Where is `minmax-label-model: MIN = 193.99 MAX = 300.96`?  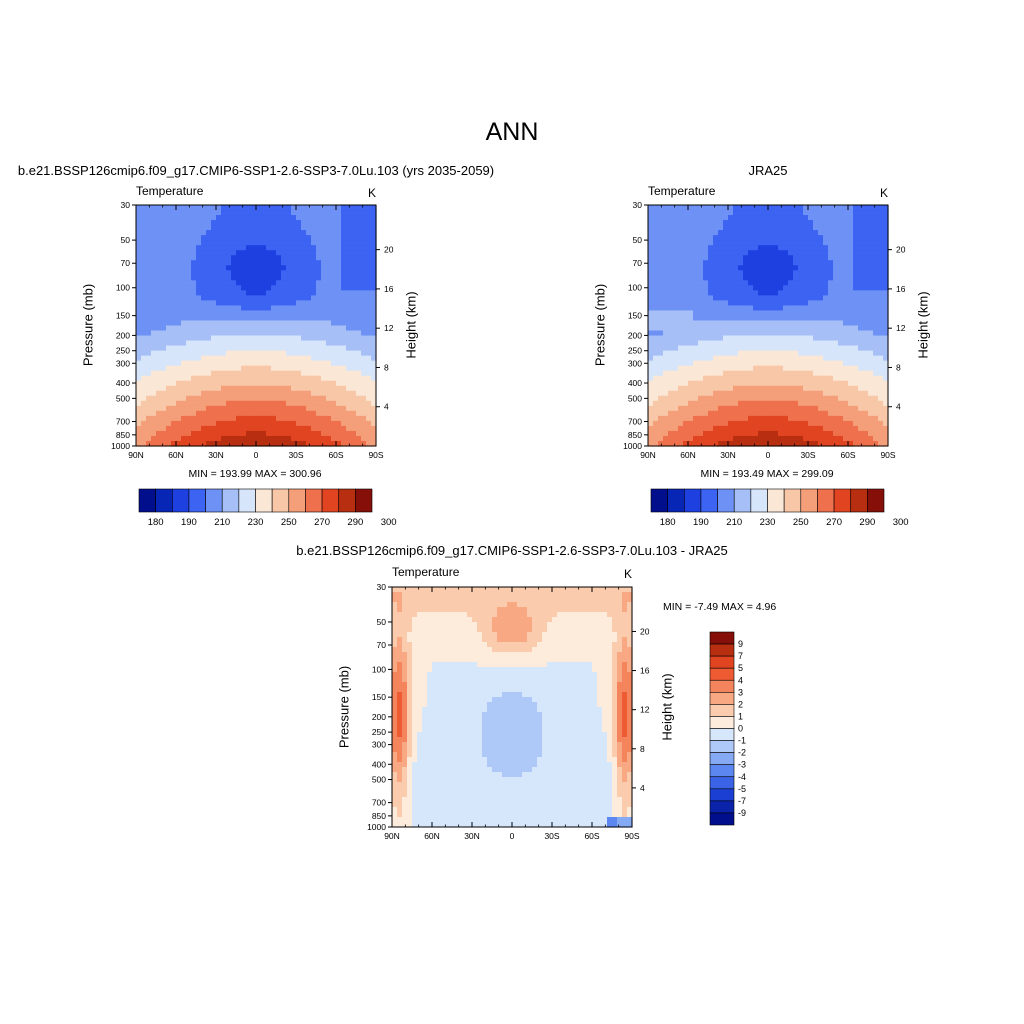 minmax-label-model: MIN = 193.99 MAX = 300.96 is located at coordinates (255, 474).